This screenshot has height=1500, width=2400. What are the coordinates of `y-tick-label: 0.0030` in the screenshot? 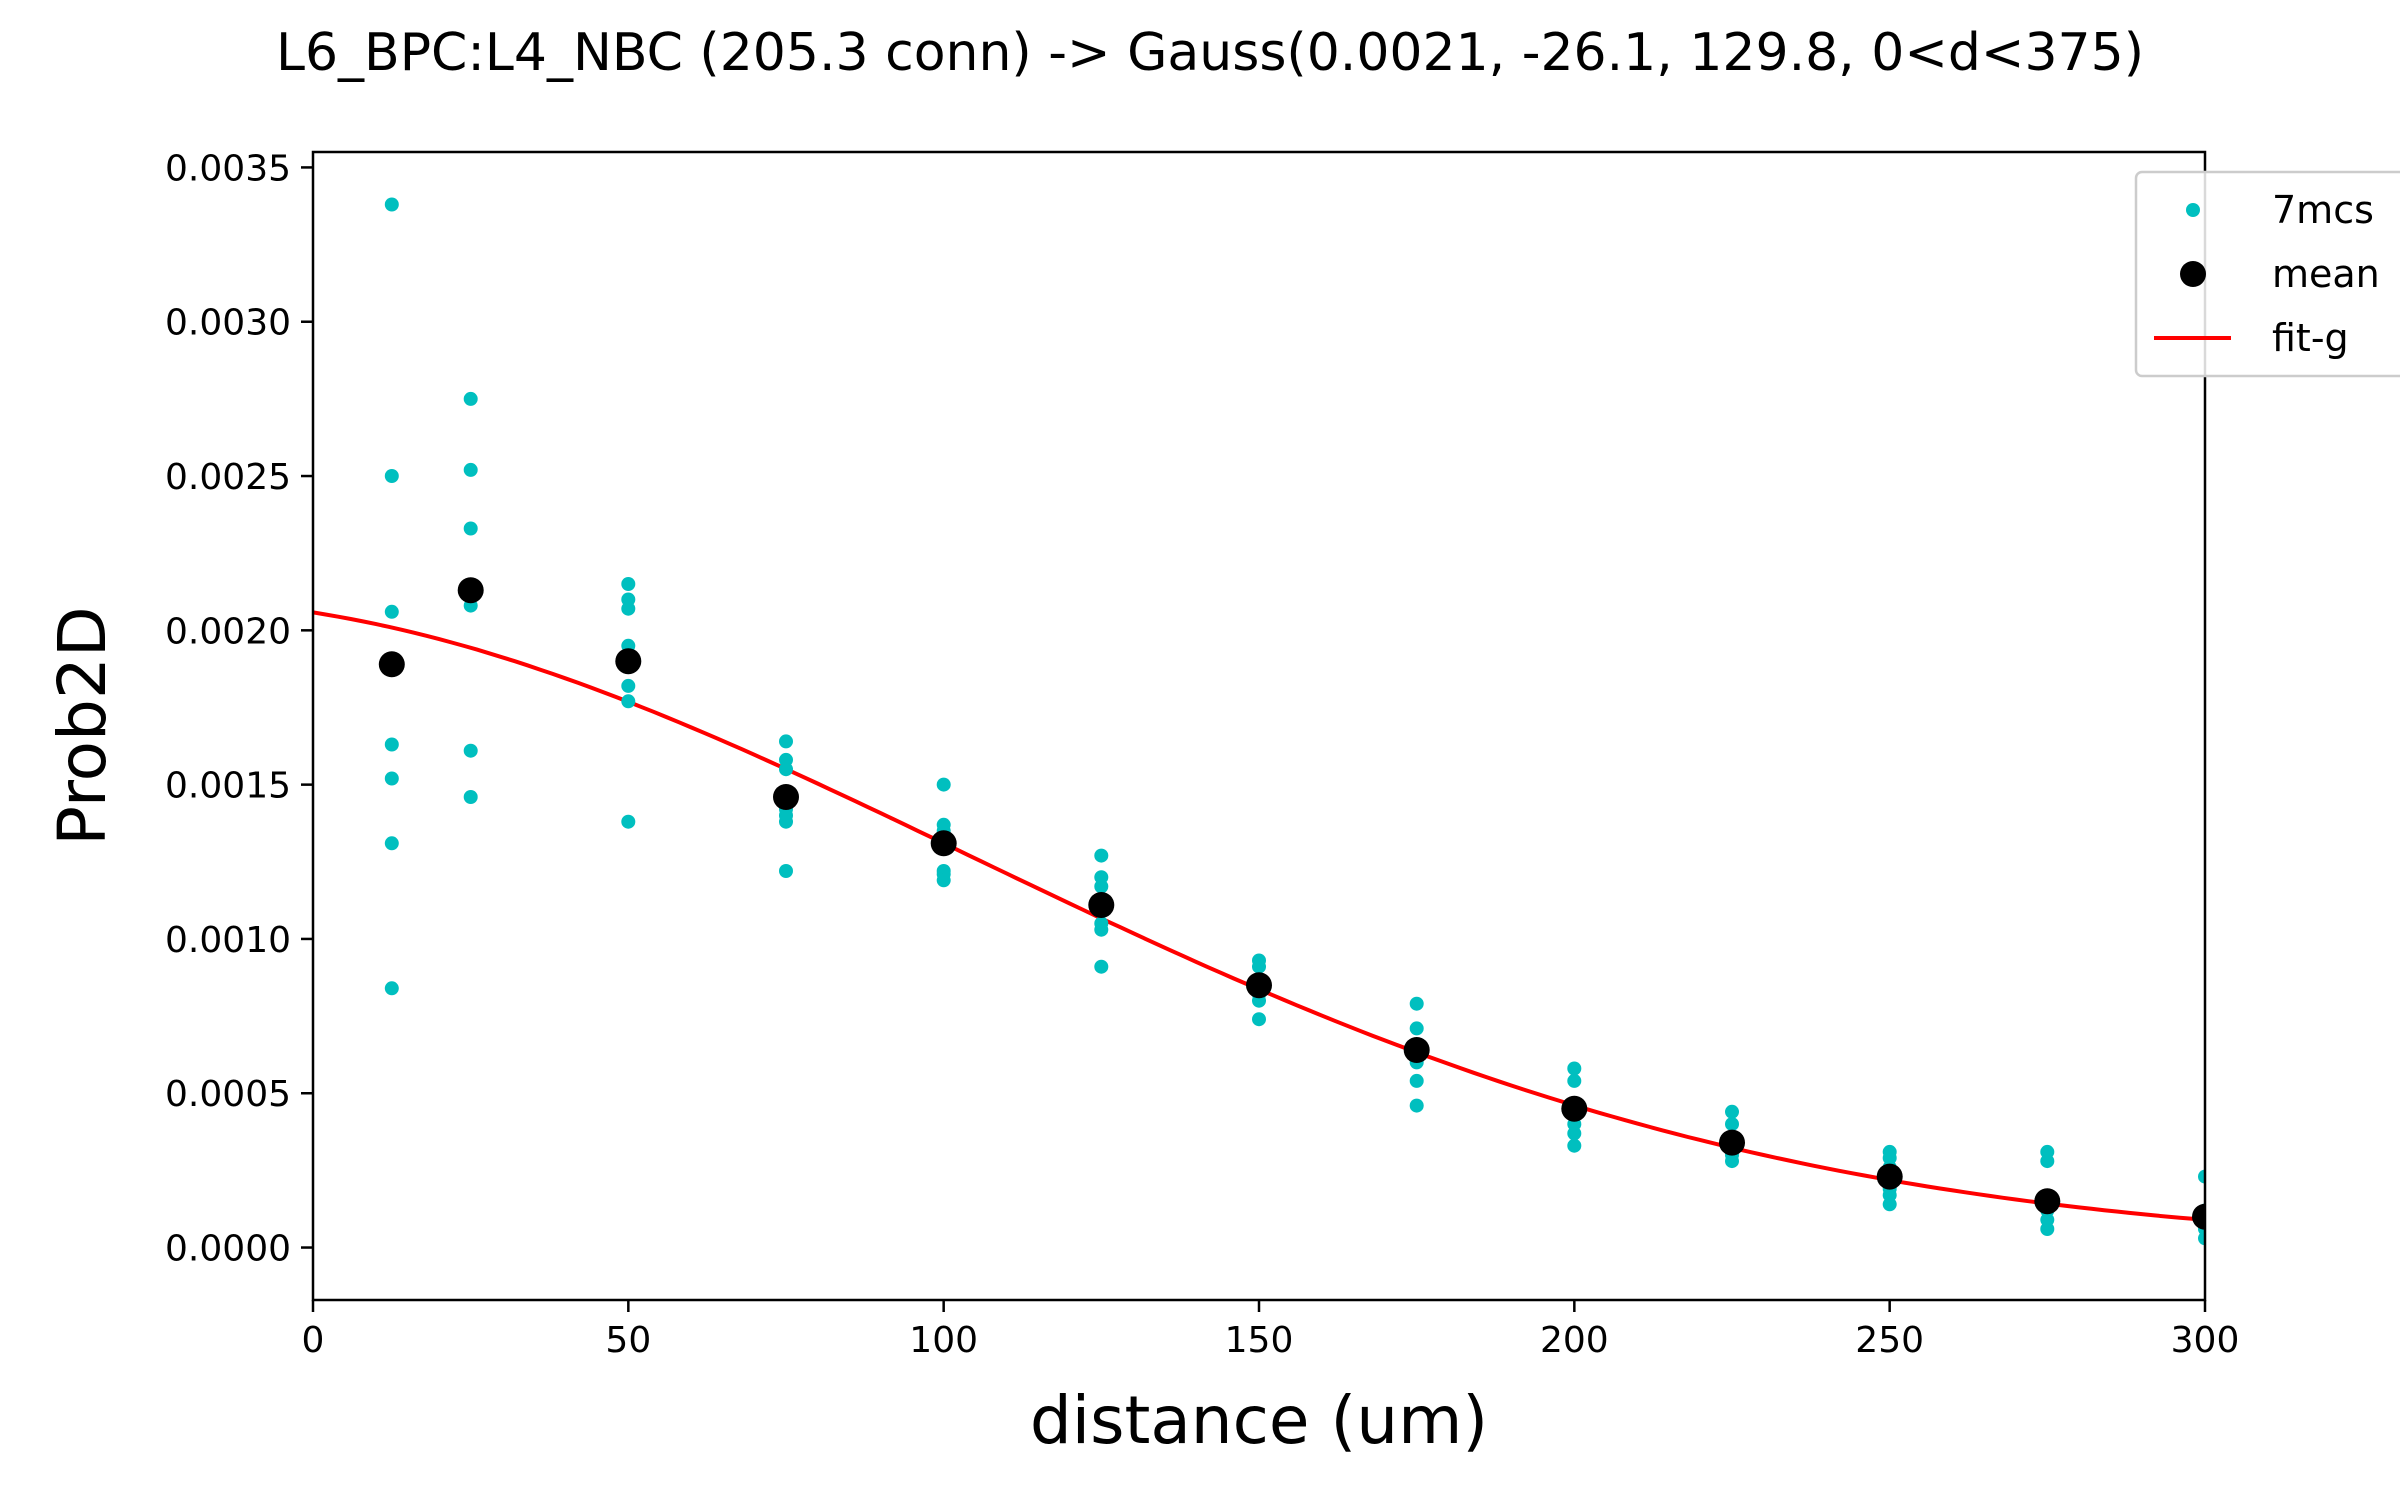 It's located at (228, 323).